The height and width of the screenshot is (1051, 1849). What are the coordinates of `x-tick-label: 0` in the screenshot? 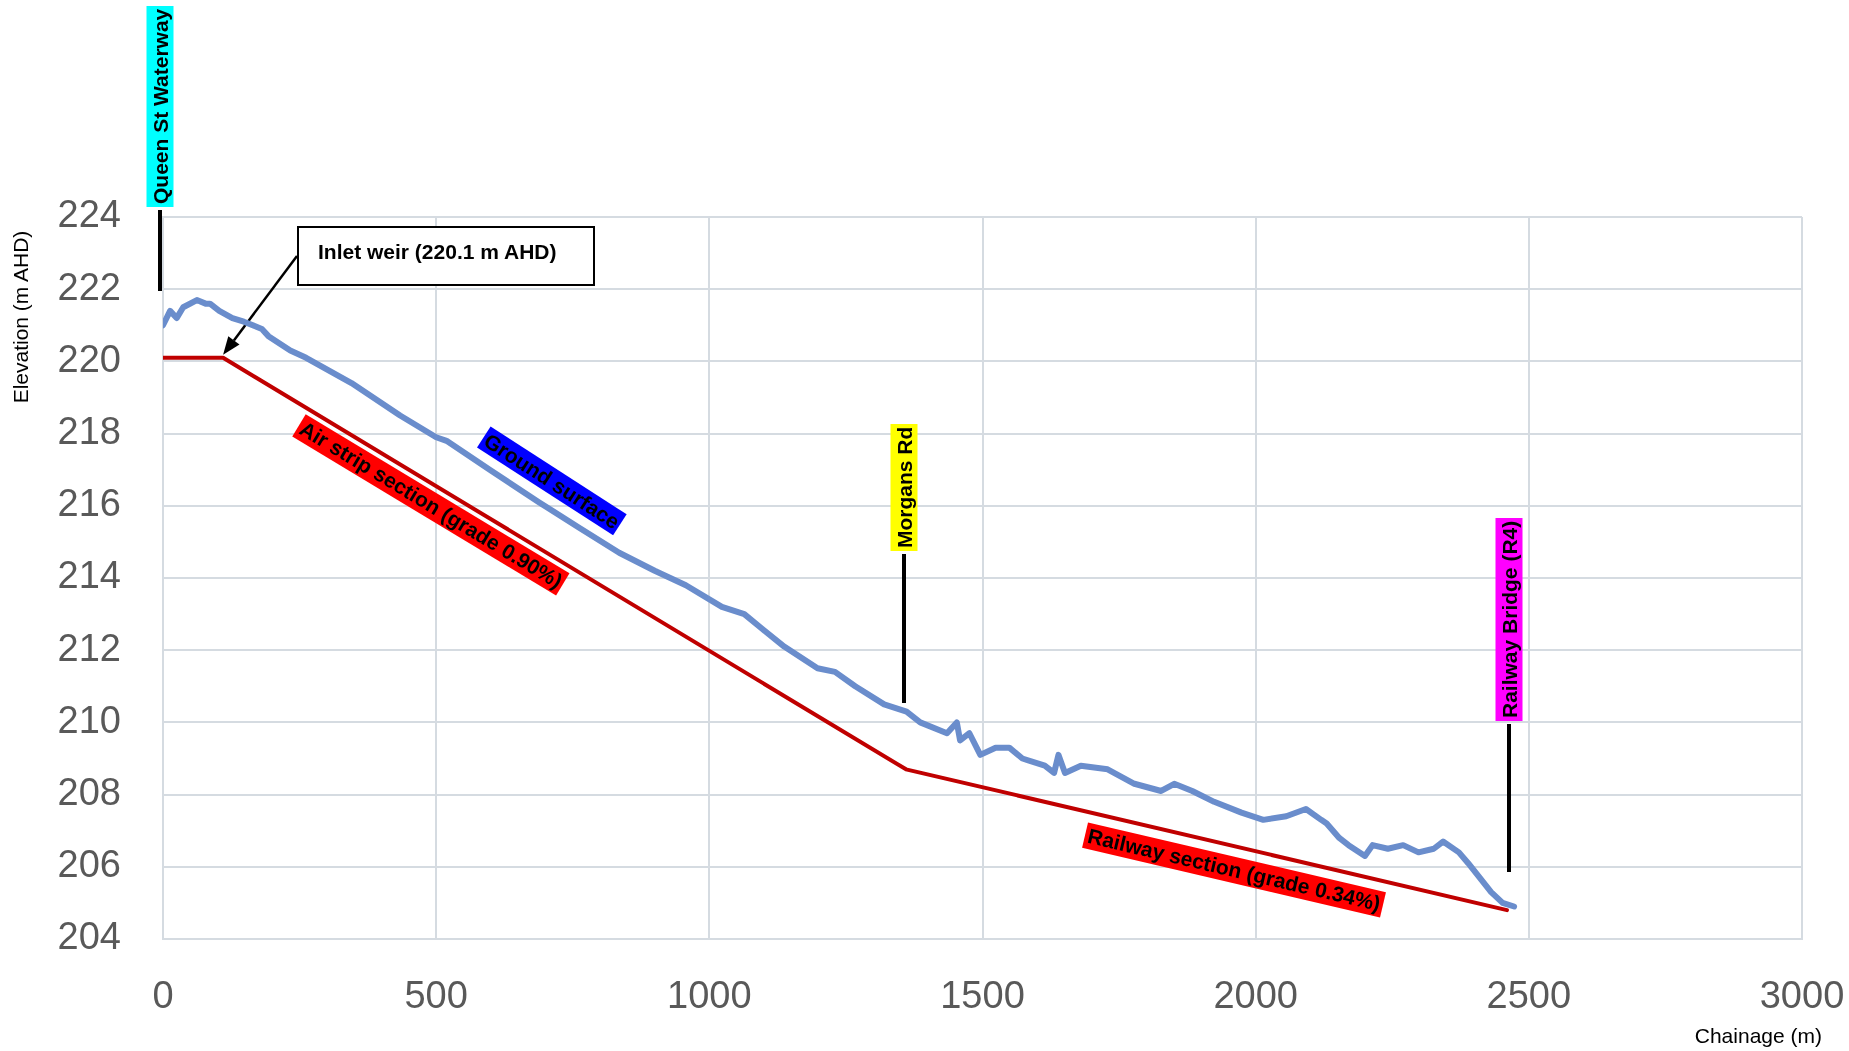 It's located at (163, 995).